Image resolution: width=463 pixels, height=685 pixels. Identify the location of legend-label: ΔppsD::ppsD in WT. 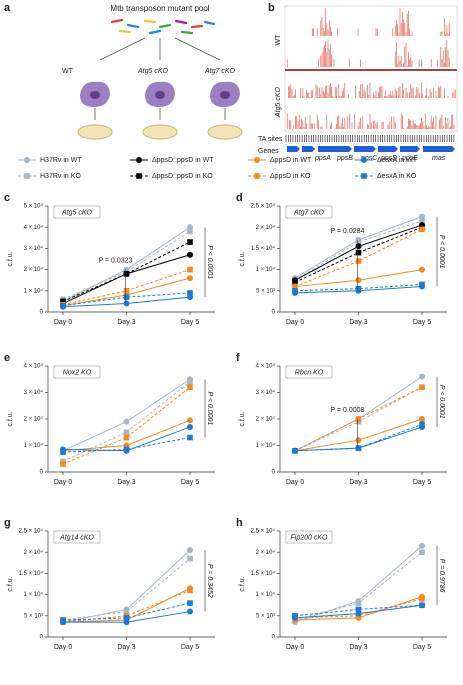
(183, 160).